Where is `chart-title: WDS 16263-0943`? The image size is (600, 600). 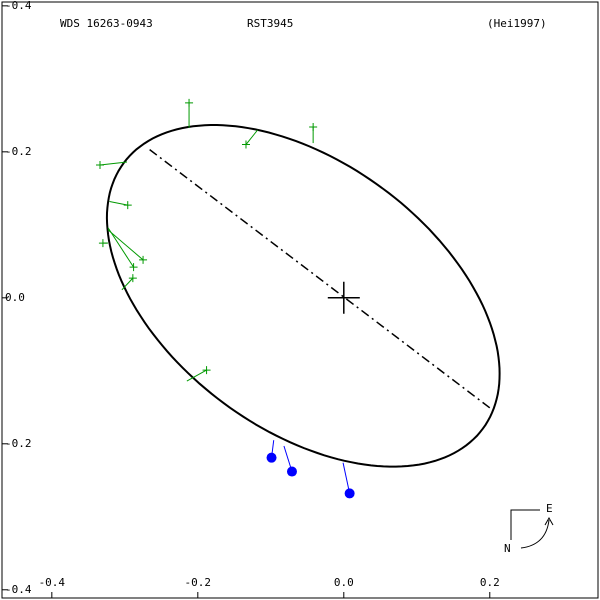
chart-title: WDS 16263-0943 is located at coordinates (106, 23).